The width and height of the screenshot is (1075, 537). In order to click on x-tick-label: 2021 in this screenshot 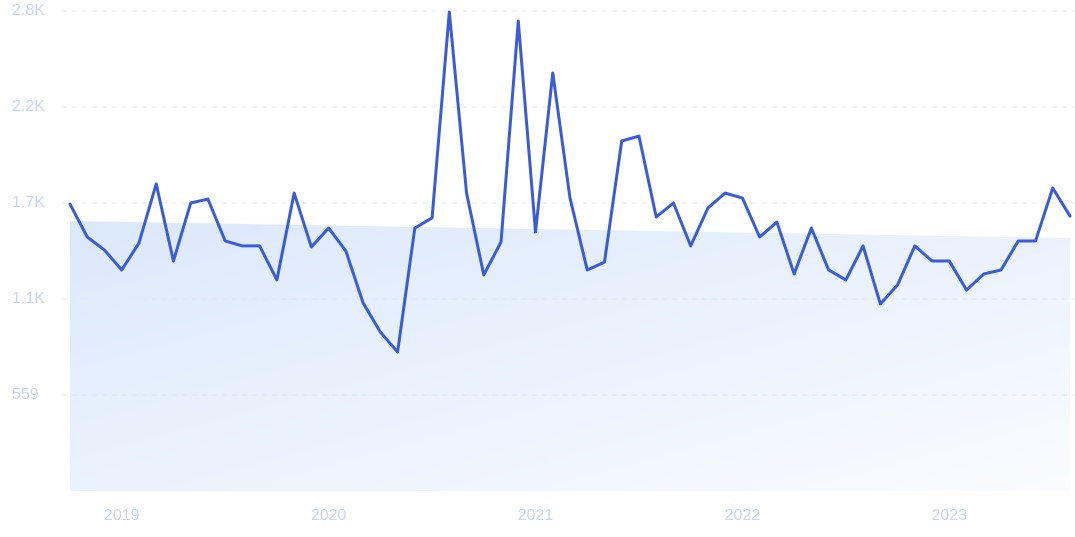, I will do `click(536, 515)`.